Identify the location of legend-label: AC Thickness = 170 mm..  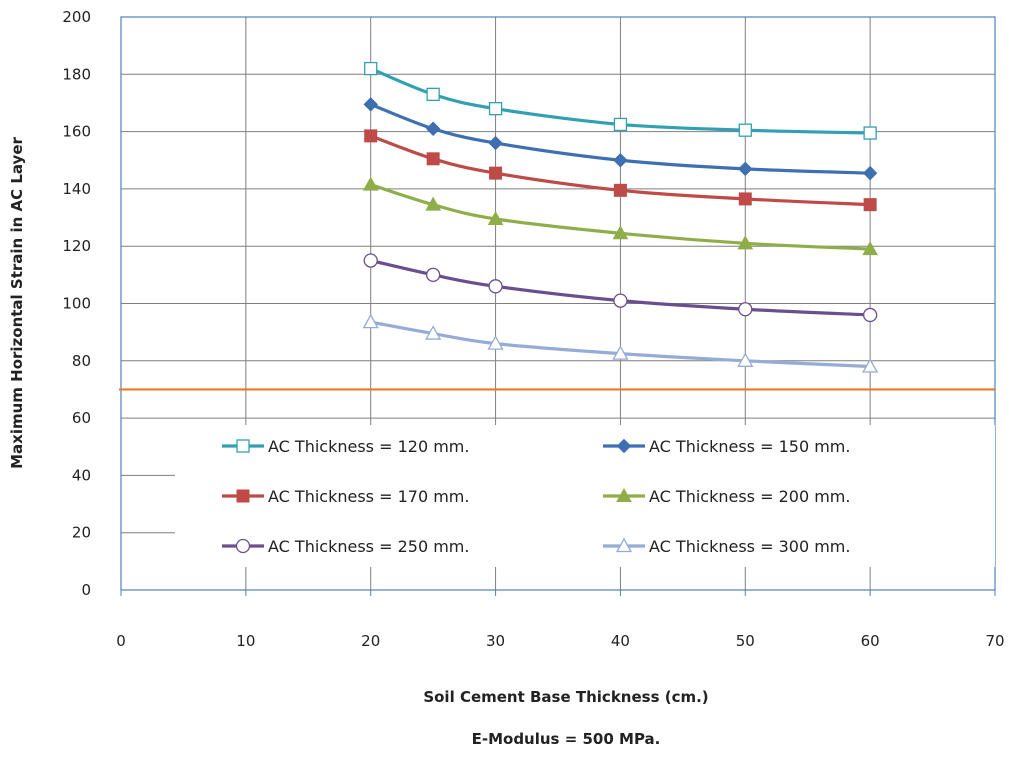
(368, 496).